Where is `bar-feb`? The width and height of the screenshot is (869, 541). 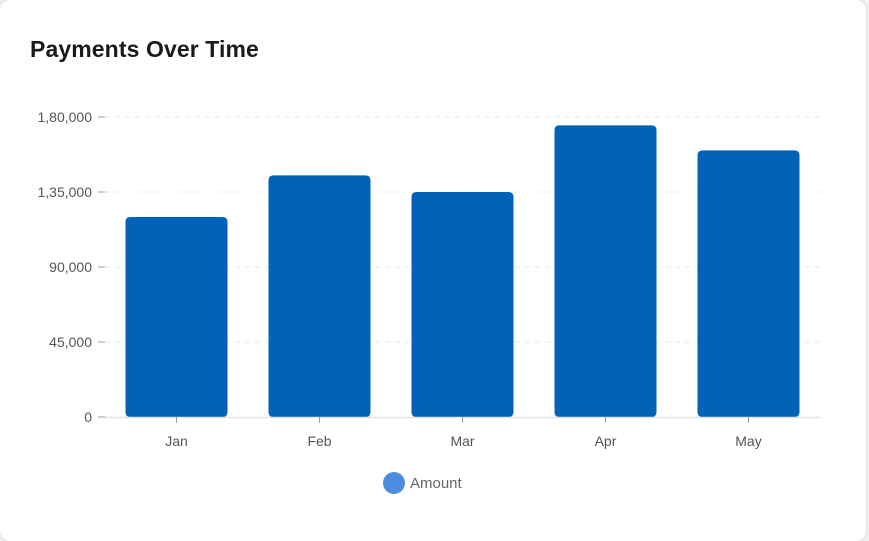
bar-feb is located at coordinates (319, 296).